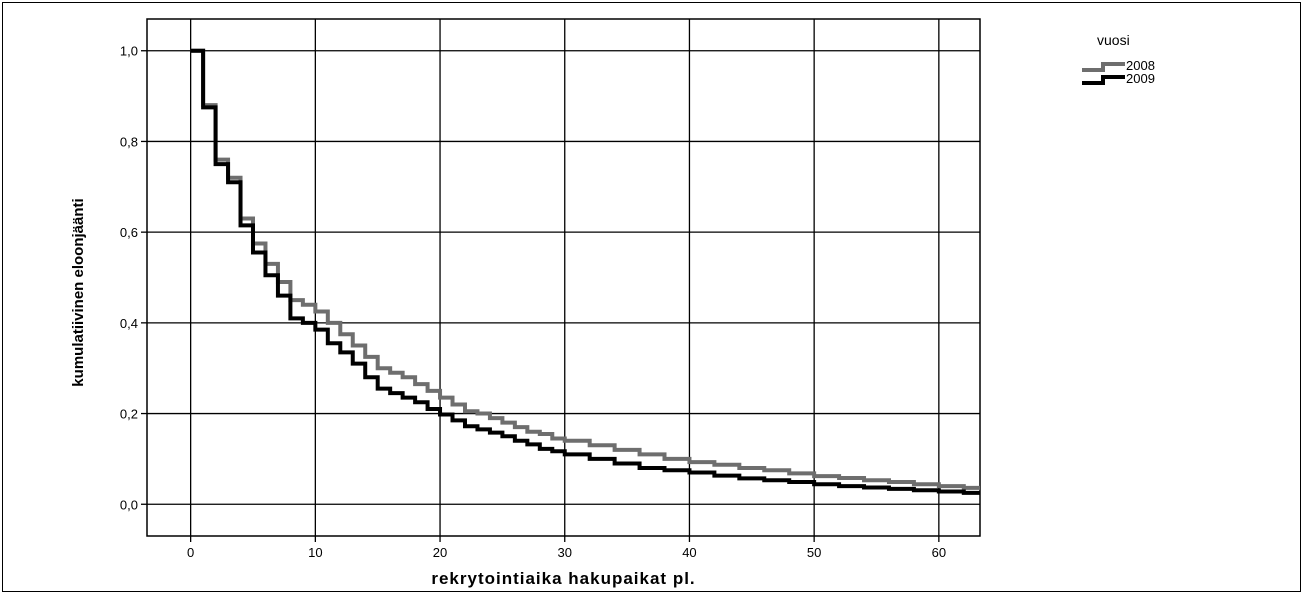 The image size is (1305, 596). I want to click on x-tick-label: 60, so click(939, 552).